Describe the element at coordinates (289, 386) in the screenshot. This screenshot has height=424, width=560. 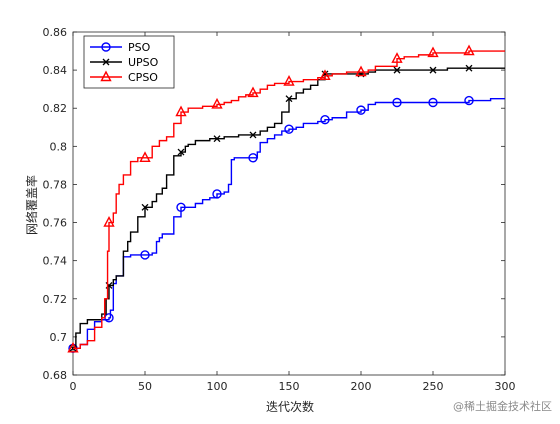
I see `x-tick-label: 150` at that location.